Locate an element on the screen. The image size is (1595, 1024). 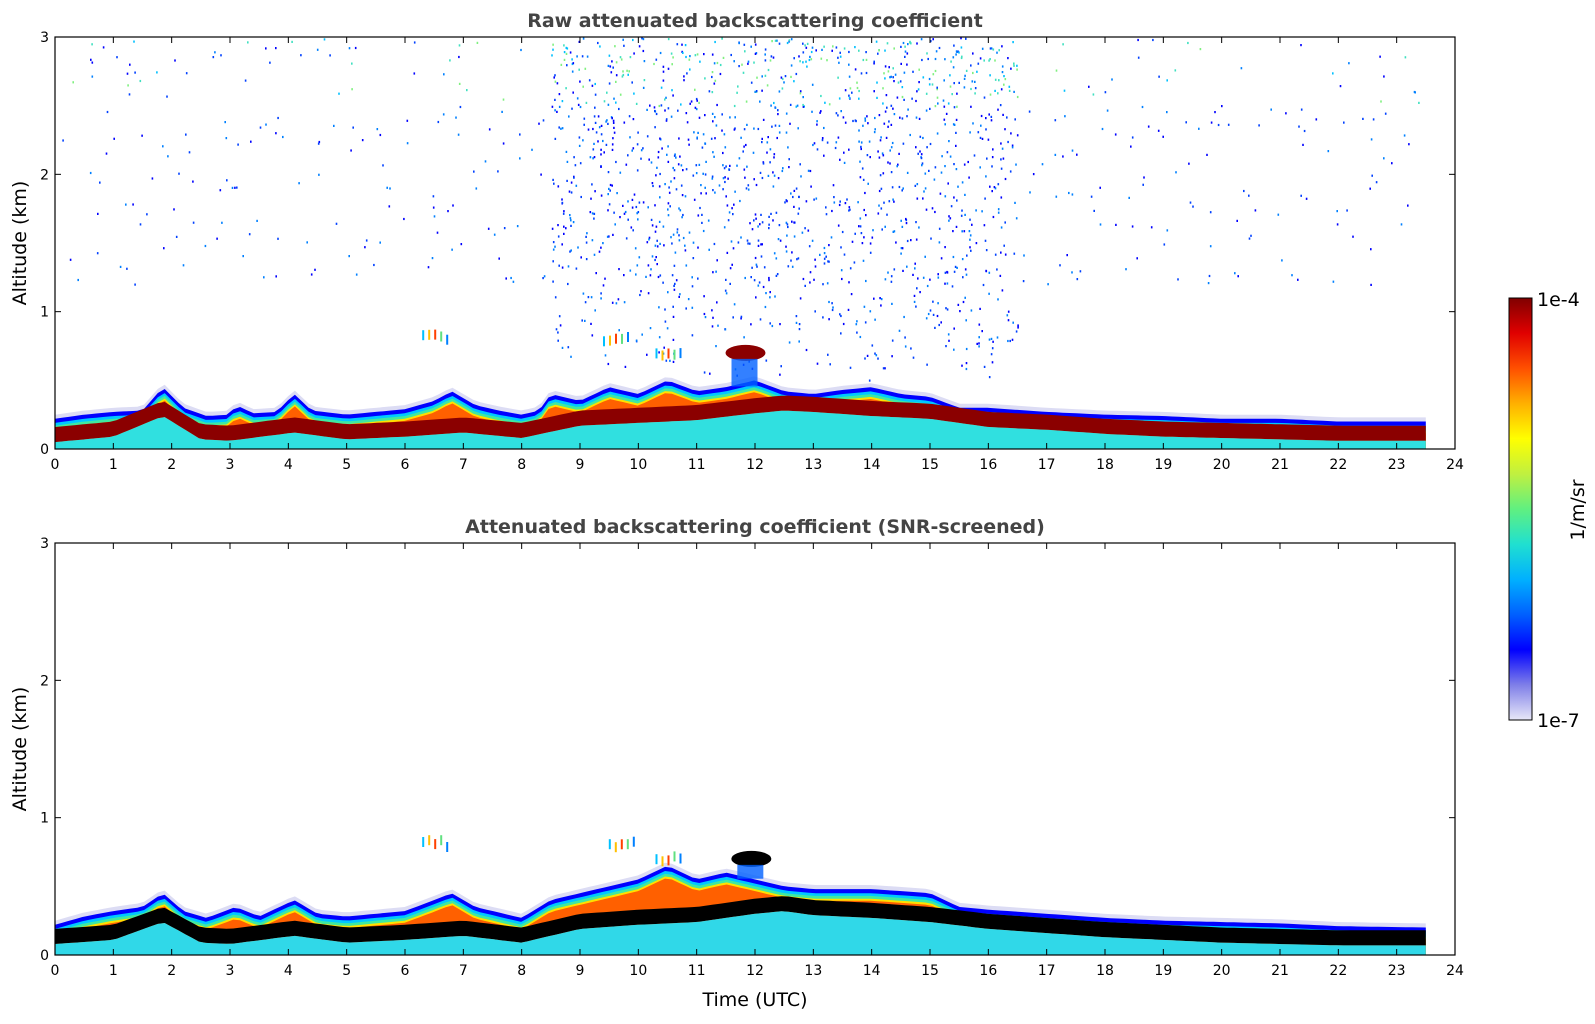
x-tick-label: 1 is located at coordinates (113, 465).